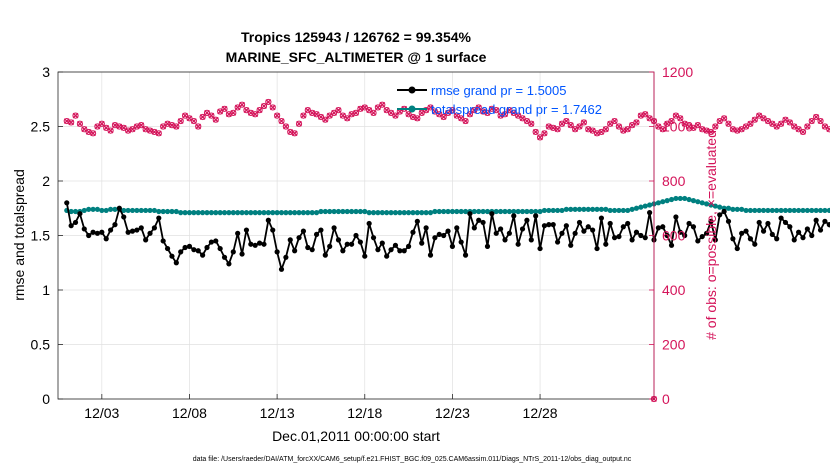 This screenshot has height=470, width=830. I want to click on legend-rmse-marker, so click(412, 90).